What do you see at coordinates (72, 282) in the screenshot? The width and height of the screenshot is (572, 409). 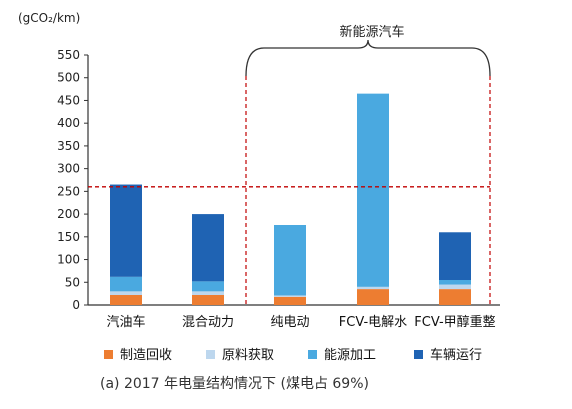 I see `y-tick-label: 50` at bounding box center [72, 282].